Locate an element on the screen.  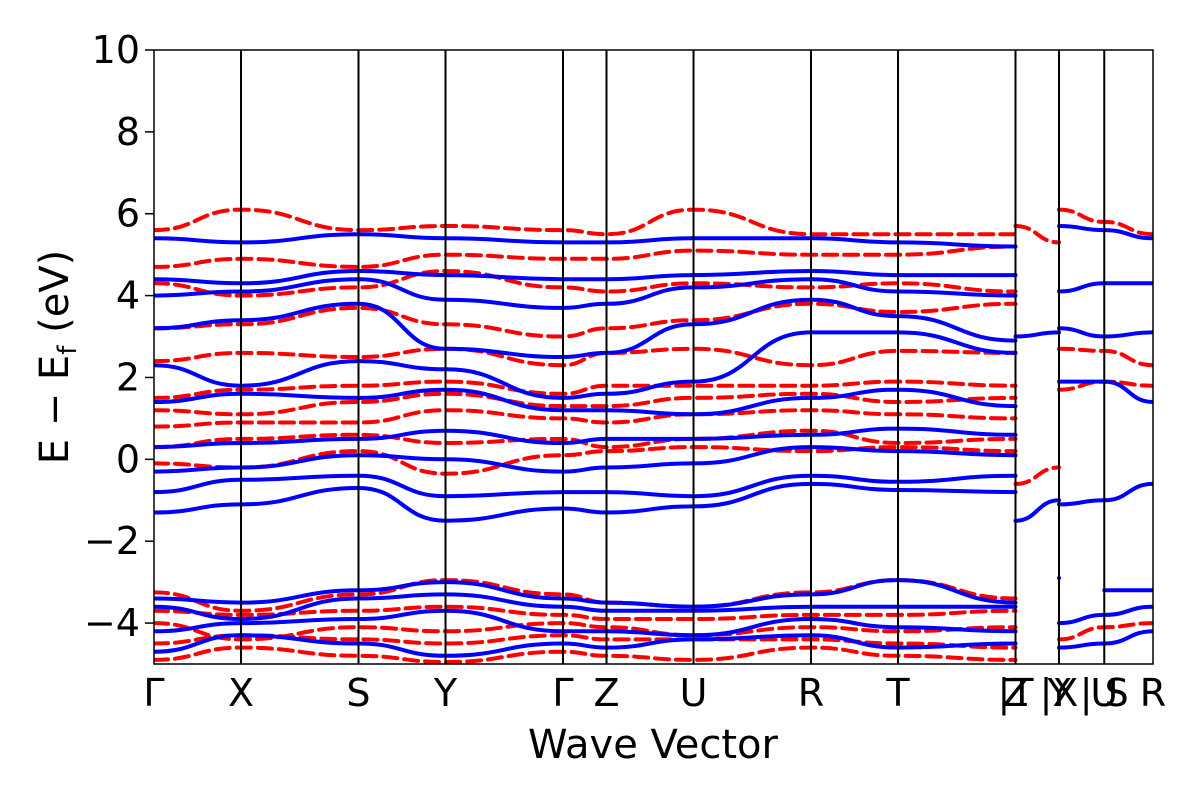
y-tick-label: 2 is located at coordinates (128, 377).